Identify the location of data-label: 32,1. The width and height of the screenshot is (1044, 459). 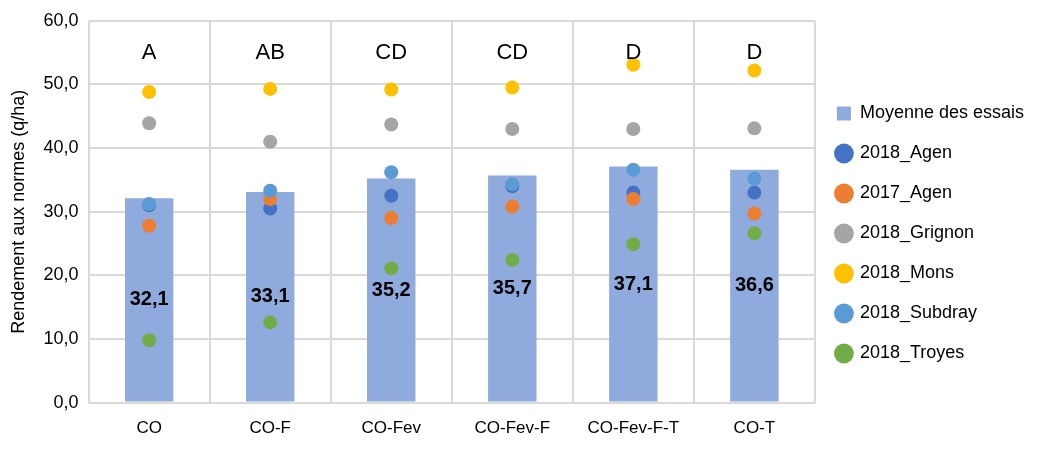
(149, 298).